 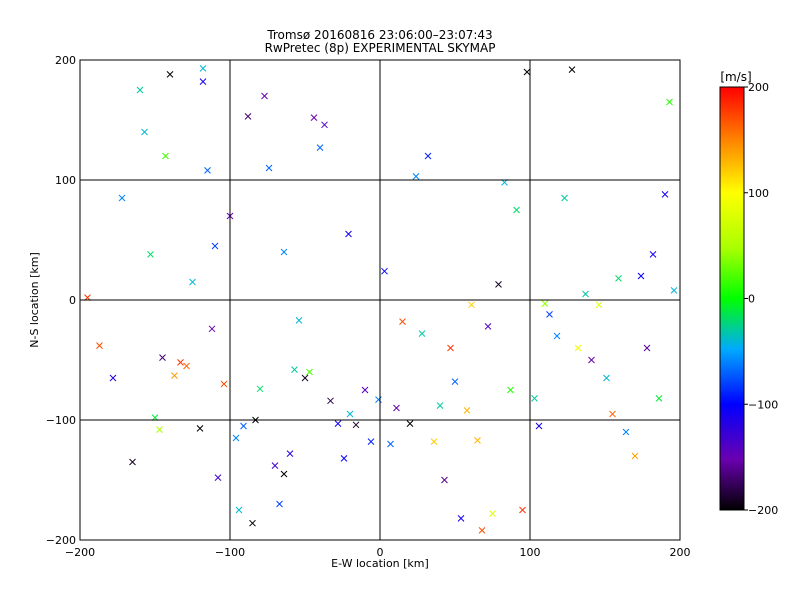 What do you see at coordinates (751, 299) in the screenshot?
I see `colorbar-tick-label: 0` at bounding box center [751, 299].